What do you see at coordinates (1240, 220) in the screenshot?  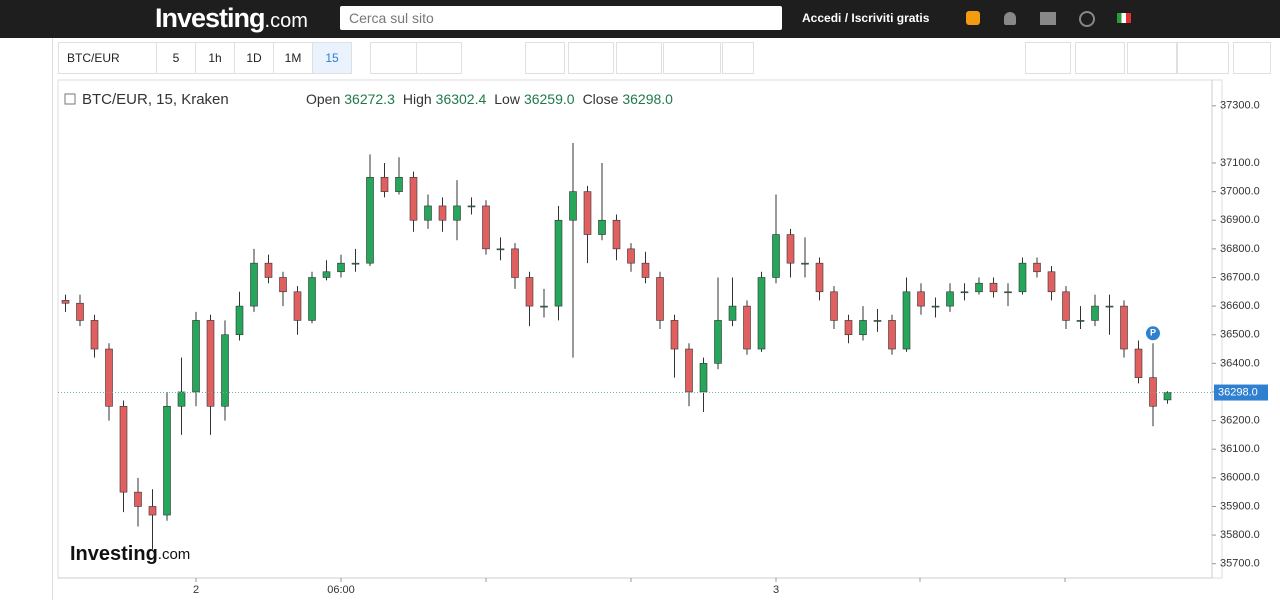 I see `y-tick-label: 36900.0` at bounding box center [1240, 220].